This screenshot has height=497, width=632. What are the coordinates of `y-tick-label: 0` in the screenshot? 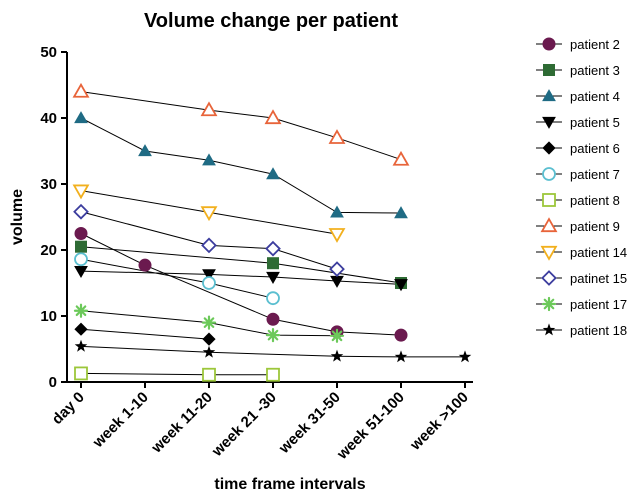 It's located at (53, 382).